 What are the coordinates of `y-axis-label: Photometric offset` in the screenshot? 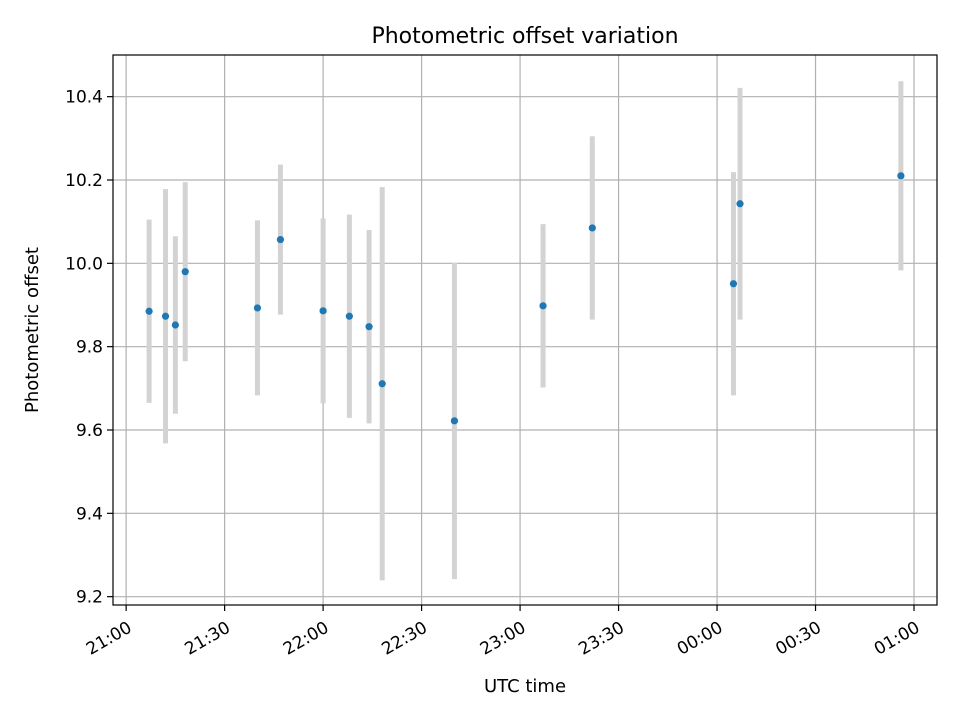 It's located at (32, 330).